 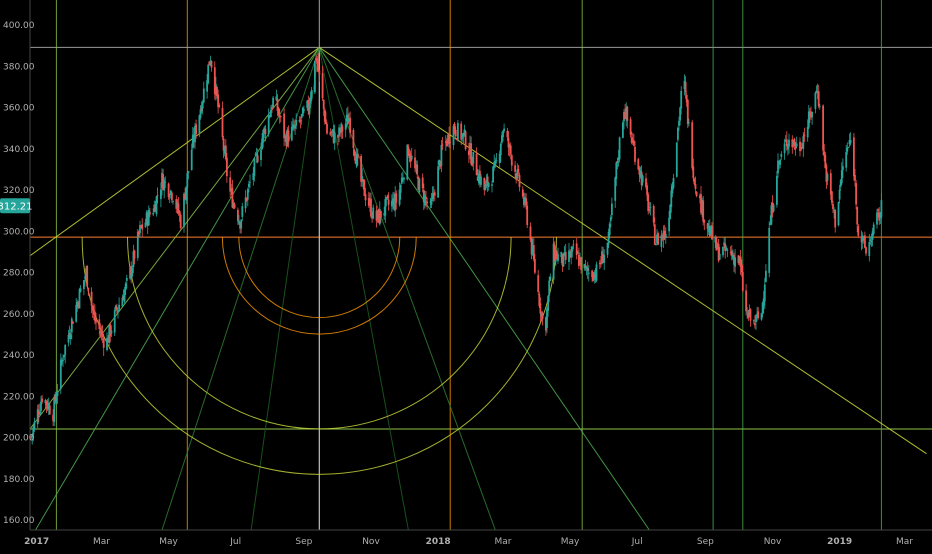 I want to click on y-tick-label: 200.00, so click(x=19, y=439).